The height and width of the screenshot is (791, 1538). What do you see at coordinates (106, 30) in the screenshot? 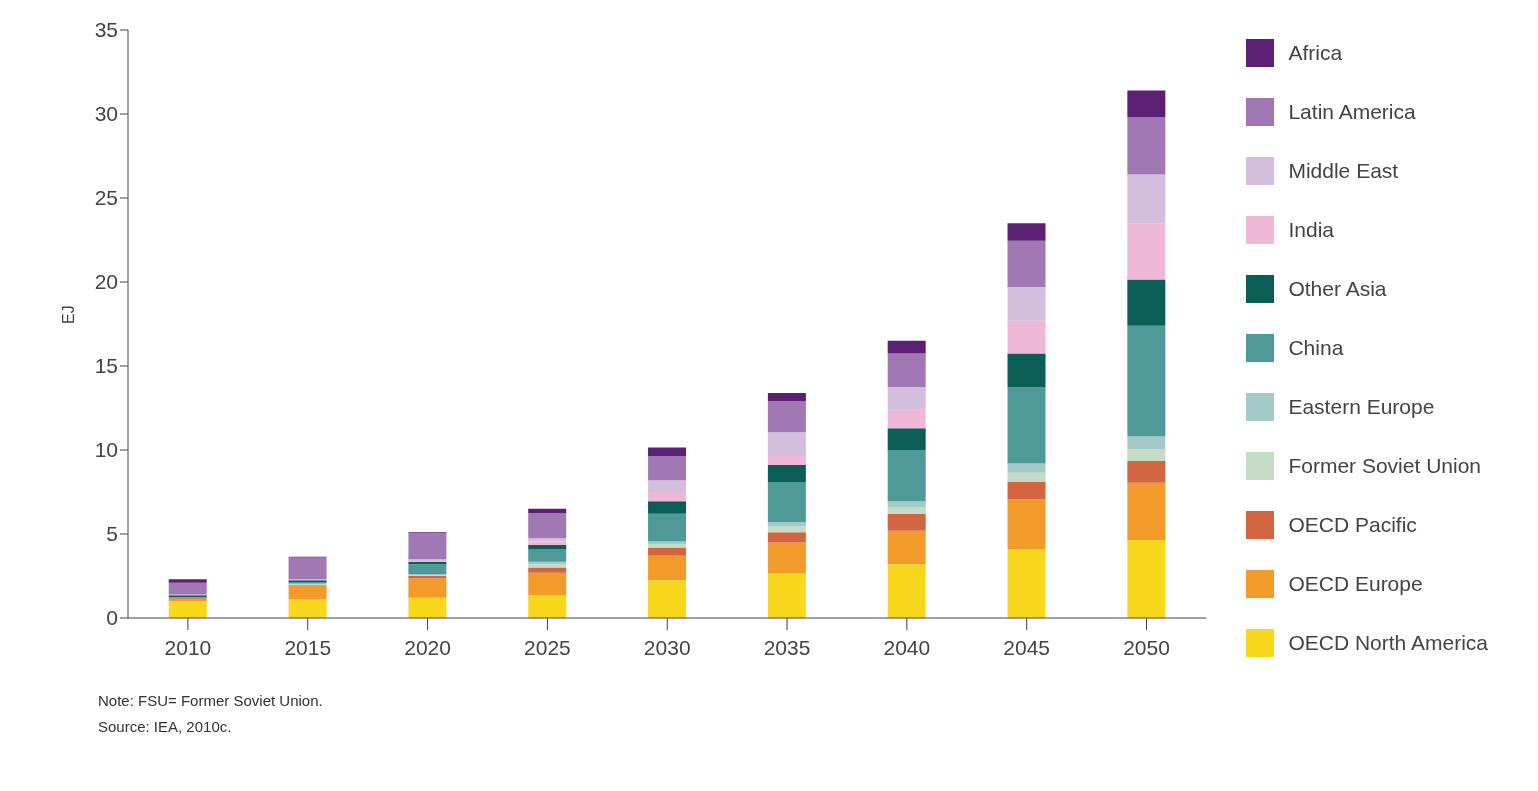
I see `y-tick-label: 35` at bounding box center [106, 30].